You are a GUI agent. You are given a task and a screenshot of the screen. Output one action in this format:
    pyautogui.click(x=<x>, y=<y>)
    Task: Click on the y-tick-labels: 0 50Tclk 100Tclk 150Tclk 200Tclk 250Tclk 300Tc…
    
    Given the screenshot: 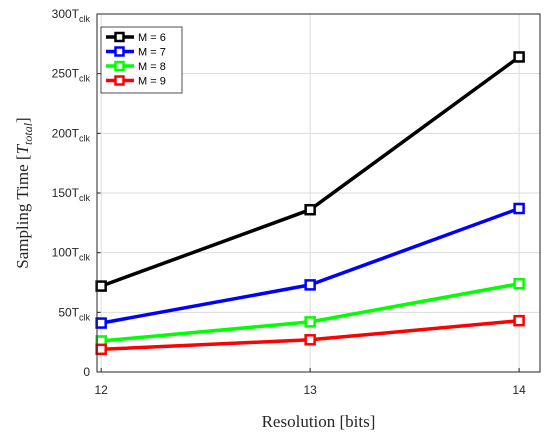 What is the action you would take?
    pyautogui.click(x=71, y=193)
    